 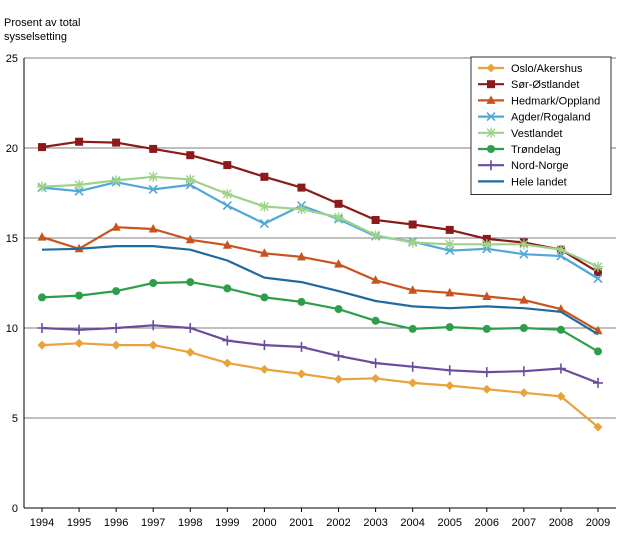 I want to click on data-point-nord-norge-2005, so click(x=449, y=370).